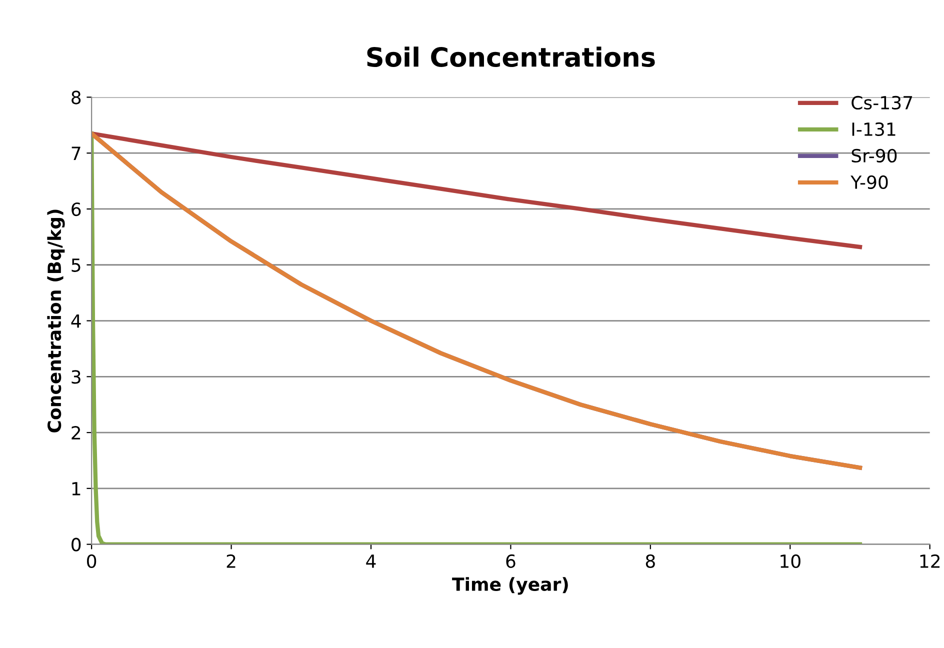 This screenshot has height=648, width=944. What do you see at coordinates (869, 182) in the screenshot?
I see `legend-label: Y-90` at bounding box center [869, 182].